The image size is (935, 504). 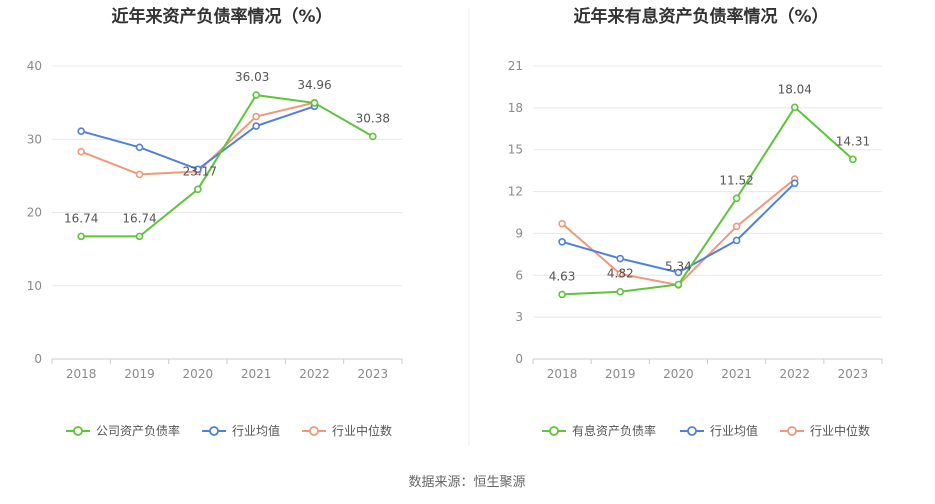 What do you see at coordinates (519, 317) in the screenshot?
I see `y-tick-label: 3` at bounding box center [519, 317].